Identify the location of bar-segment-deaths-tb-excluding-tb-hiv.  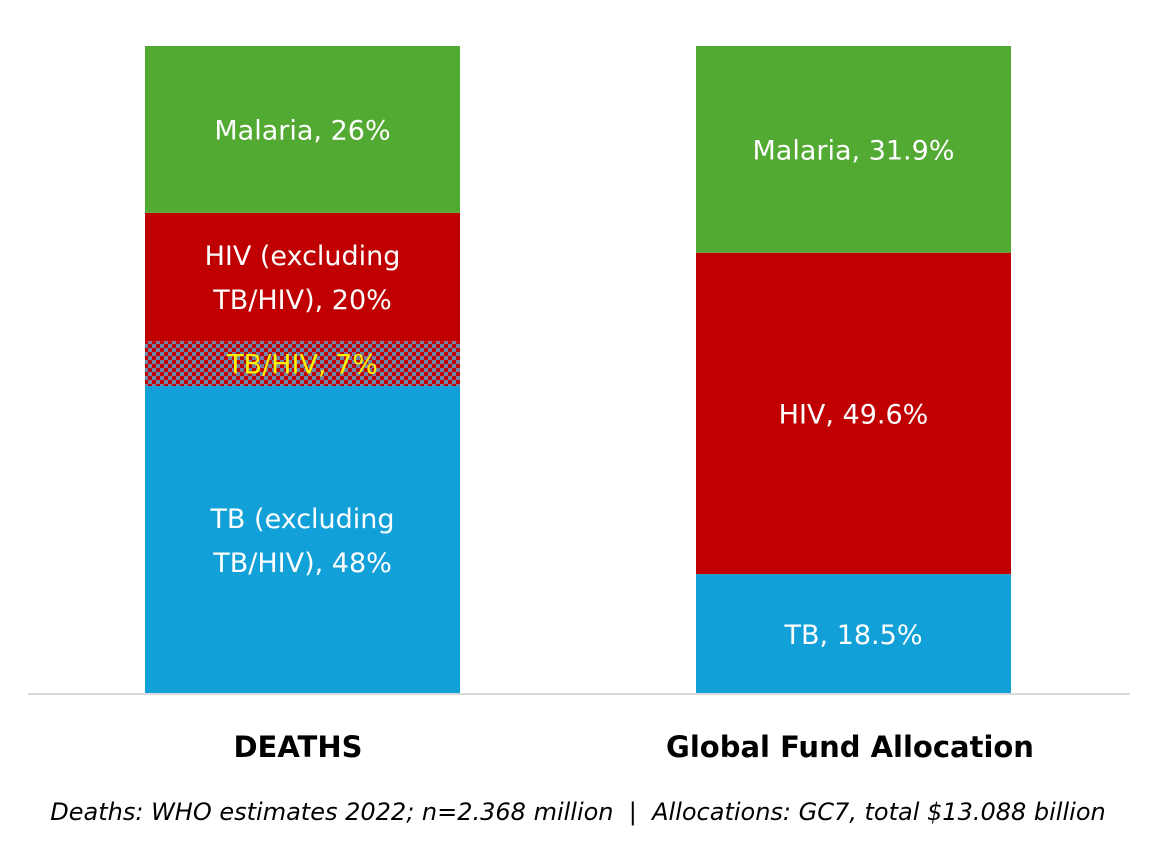
(302, 540).